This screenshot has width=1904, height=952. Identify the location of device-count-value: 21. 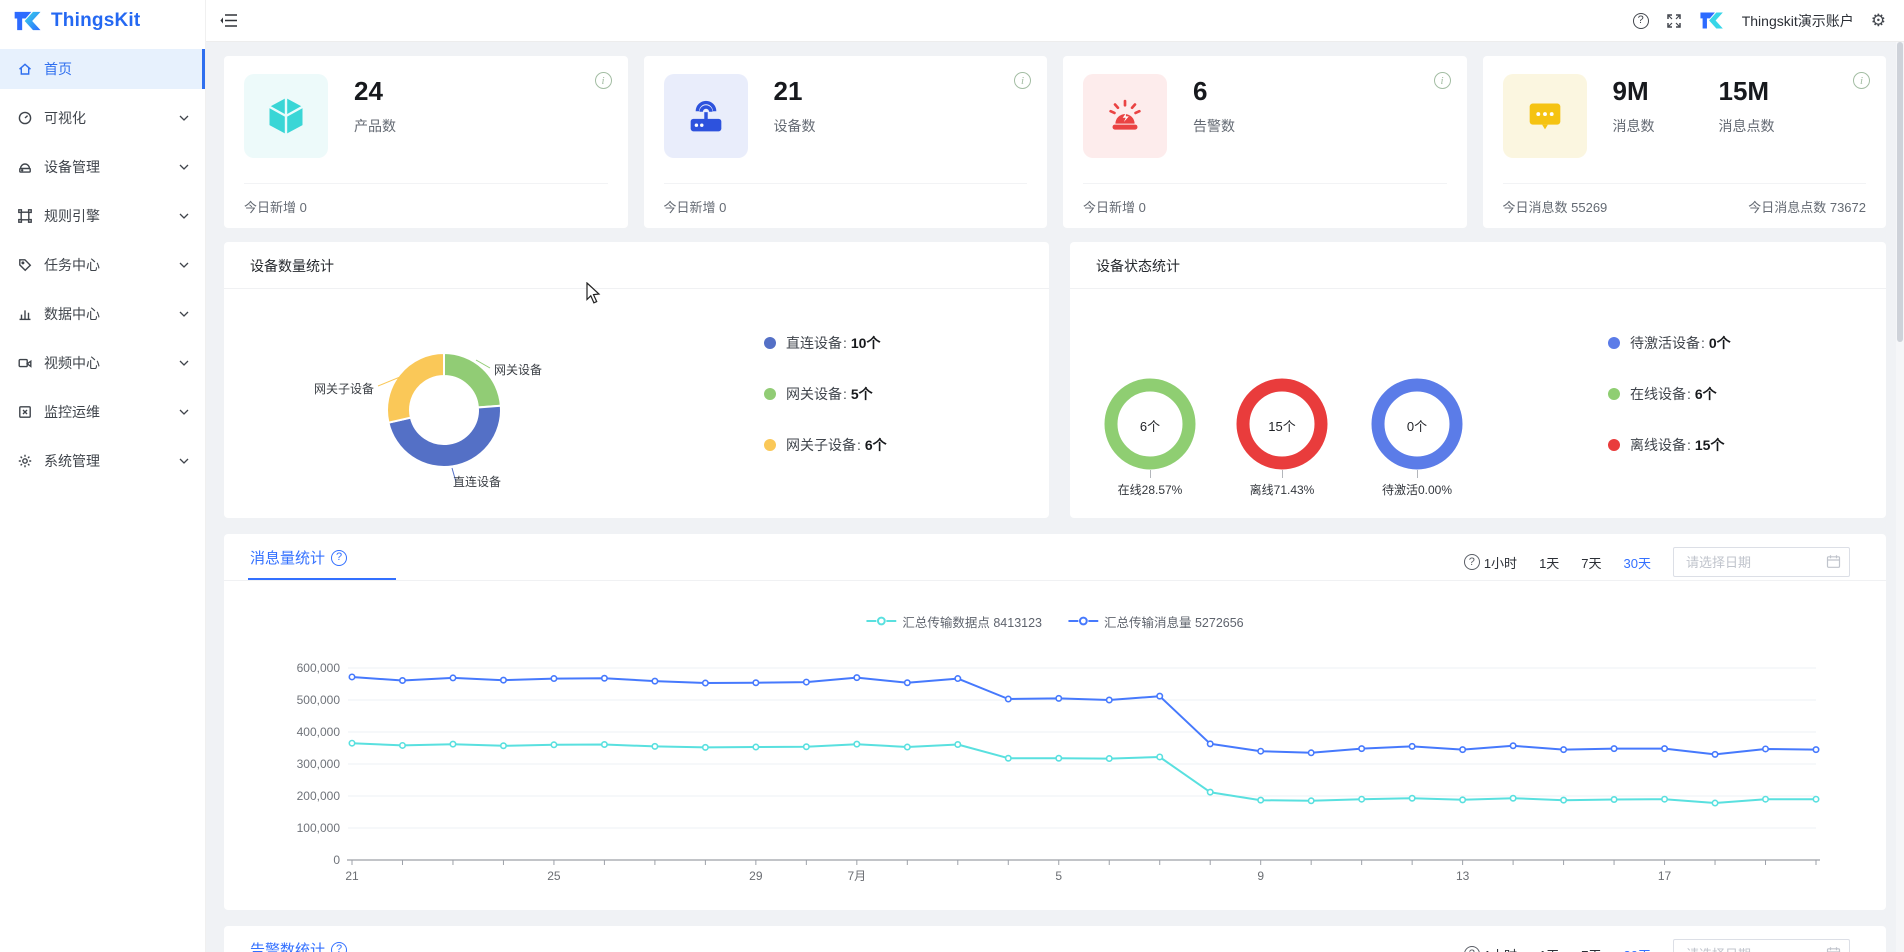
(788, 91).